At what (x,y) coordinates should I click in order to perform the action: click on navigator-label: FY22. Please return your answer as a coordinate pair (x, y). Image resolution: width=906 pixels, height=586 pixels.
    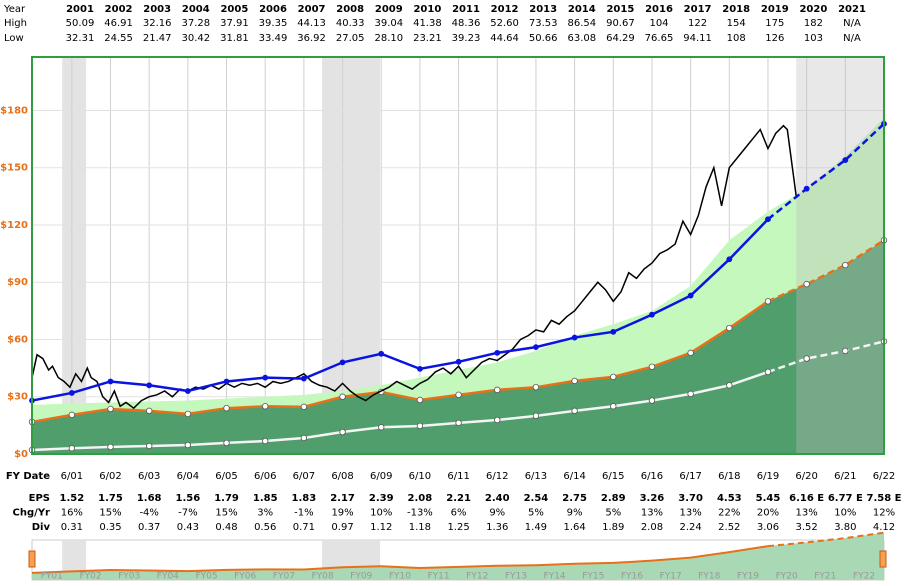
    Looking at the image, I should click on (864, 577).